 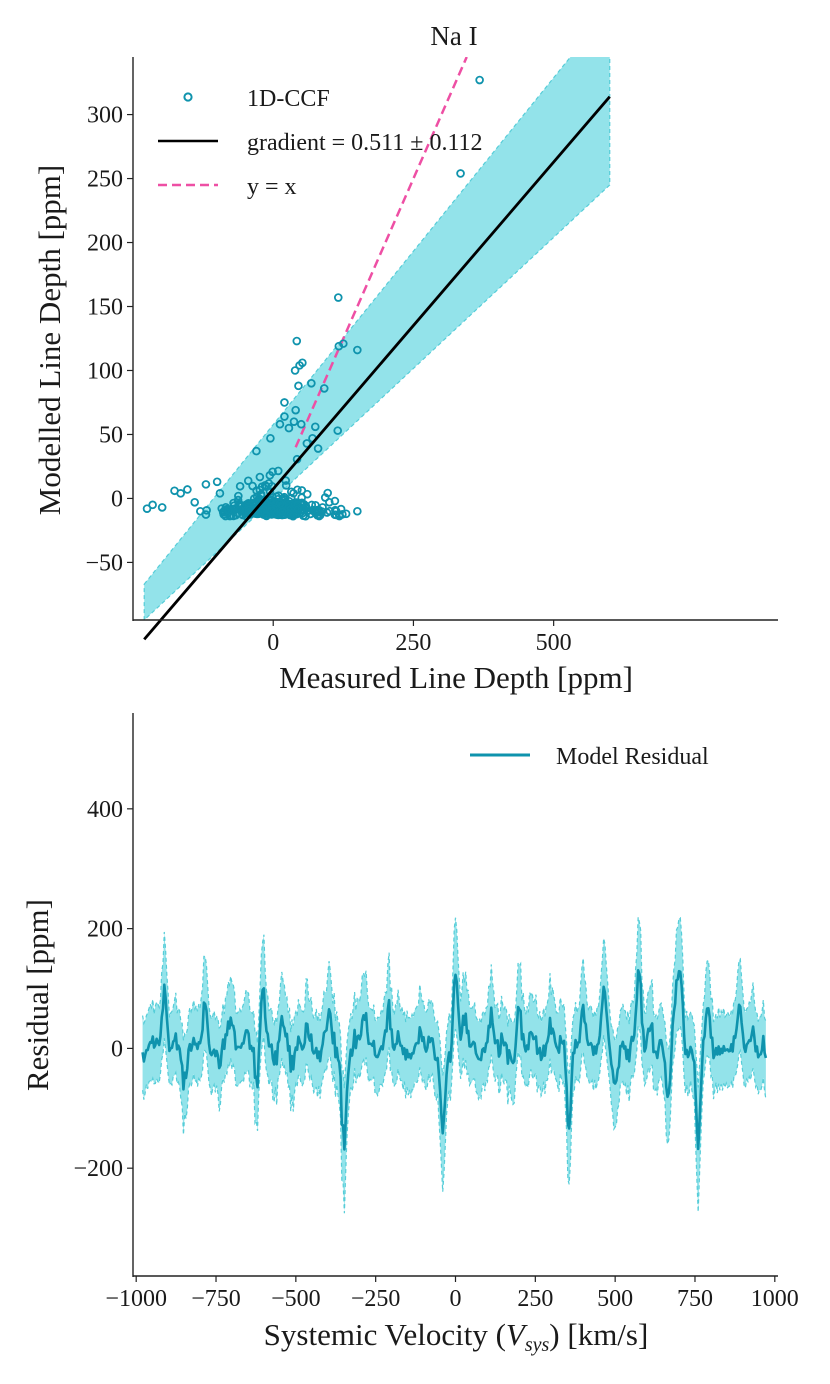 What do you see at coordinates (454, 1003) in the screenshot?
I see `residual-band-upper` at bounding box center [454, 1003].